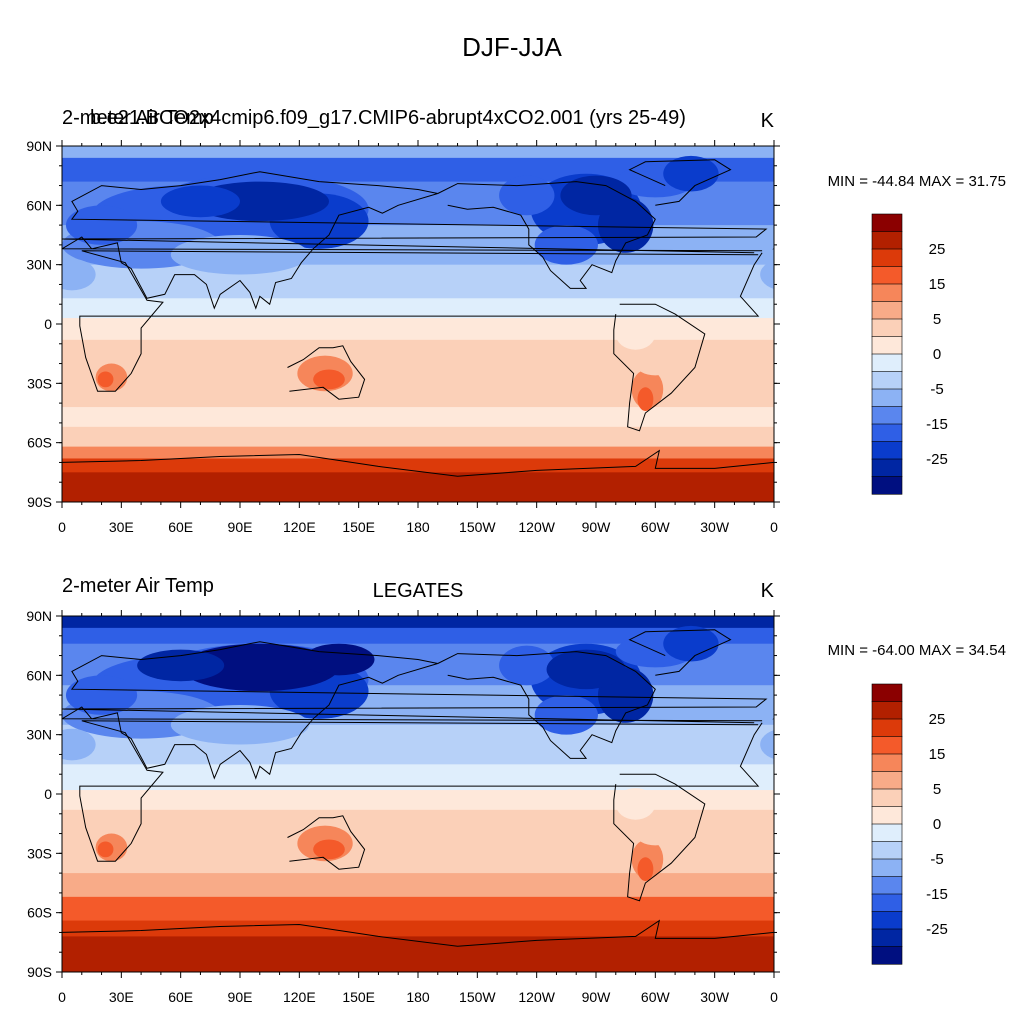  Describe the element at coordinates (477, 997) in the screenshot. I see `lon-tick-label: 150W` at that location.